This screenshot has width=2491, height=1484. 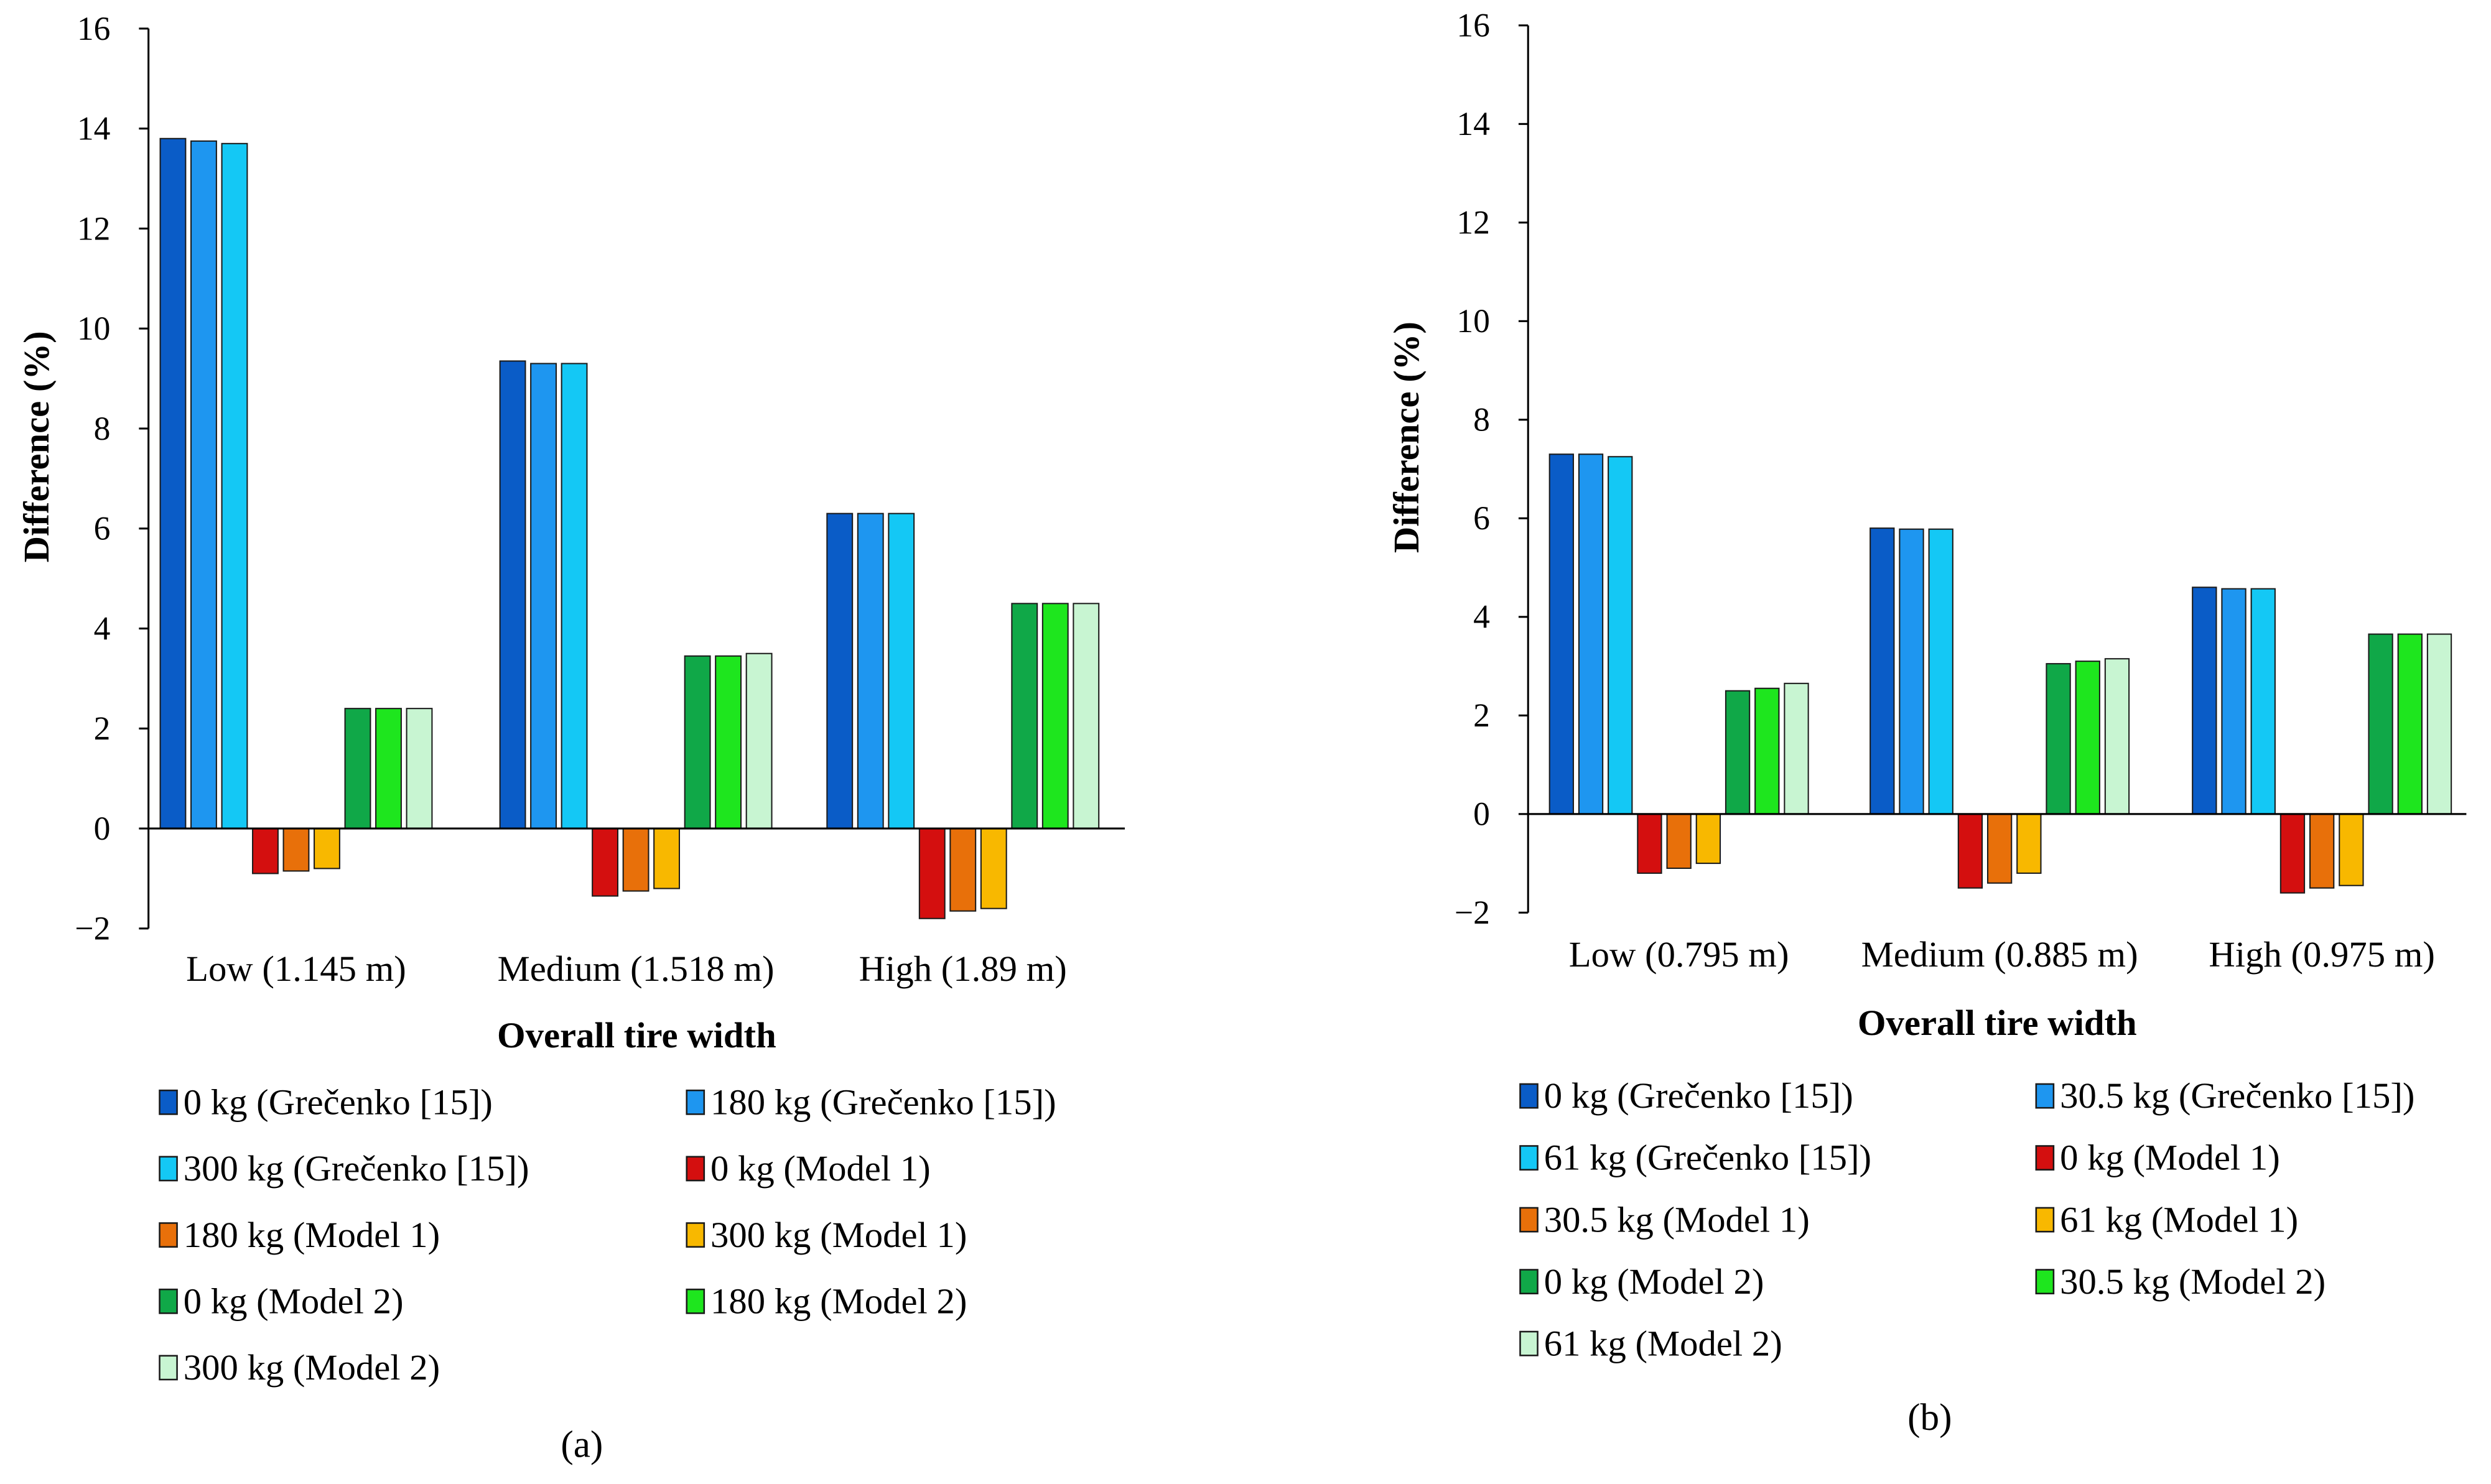 What do you see at coordinates (963, 968) in the screenshot?
I see `x-tick-label: High (1.89 m)` at bounding box center [963, 968].